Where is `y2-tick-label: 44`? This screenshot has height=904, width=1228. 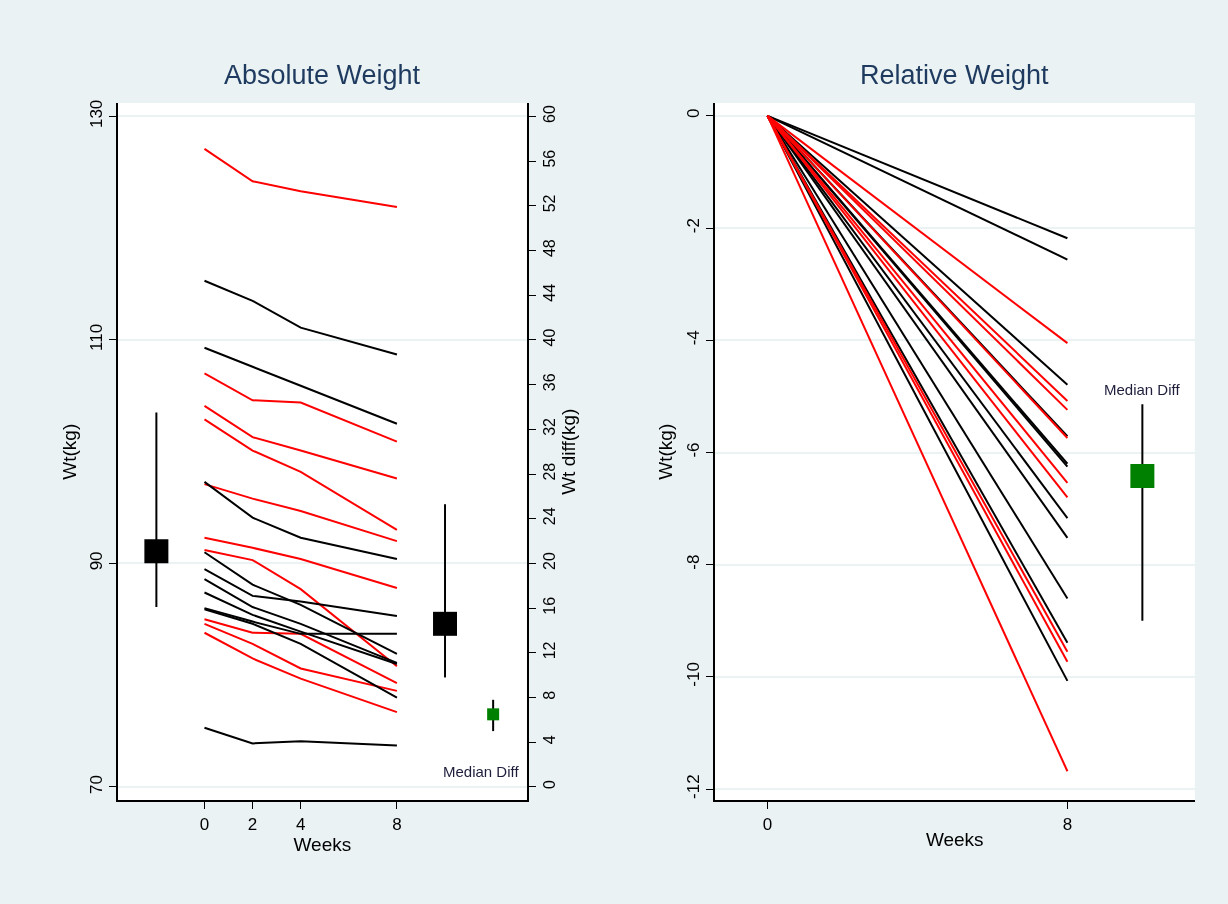
y2-tick-label: 44 is located at coordinates (549, 292).